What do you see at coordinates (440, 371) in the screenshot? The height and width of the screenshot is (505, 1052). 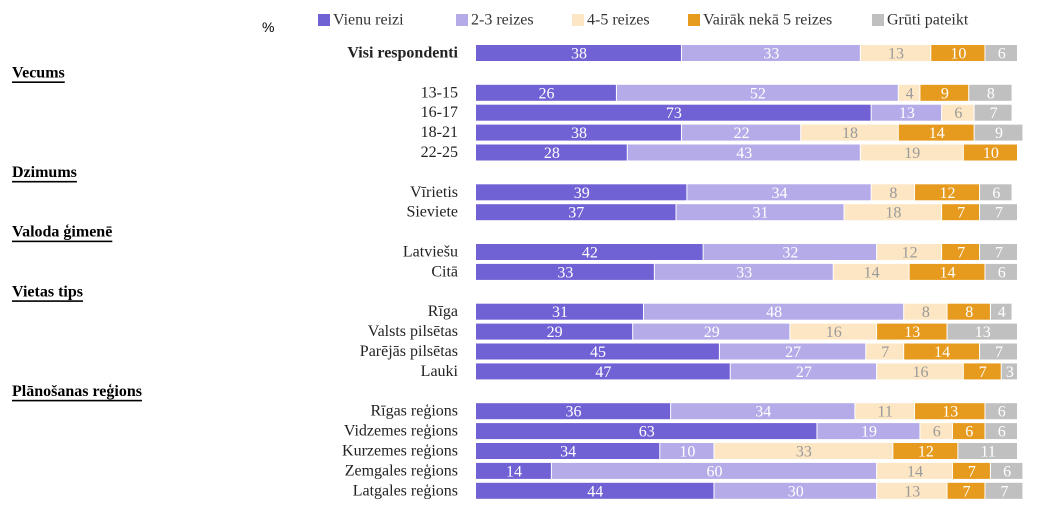 I see `category-label: Lauki` at bounding box center [440, 371].